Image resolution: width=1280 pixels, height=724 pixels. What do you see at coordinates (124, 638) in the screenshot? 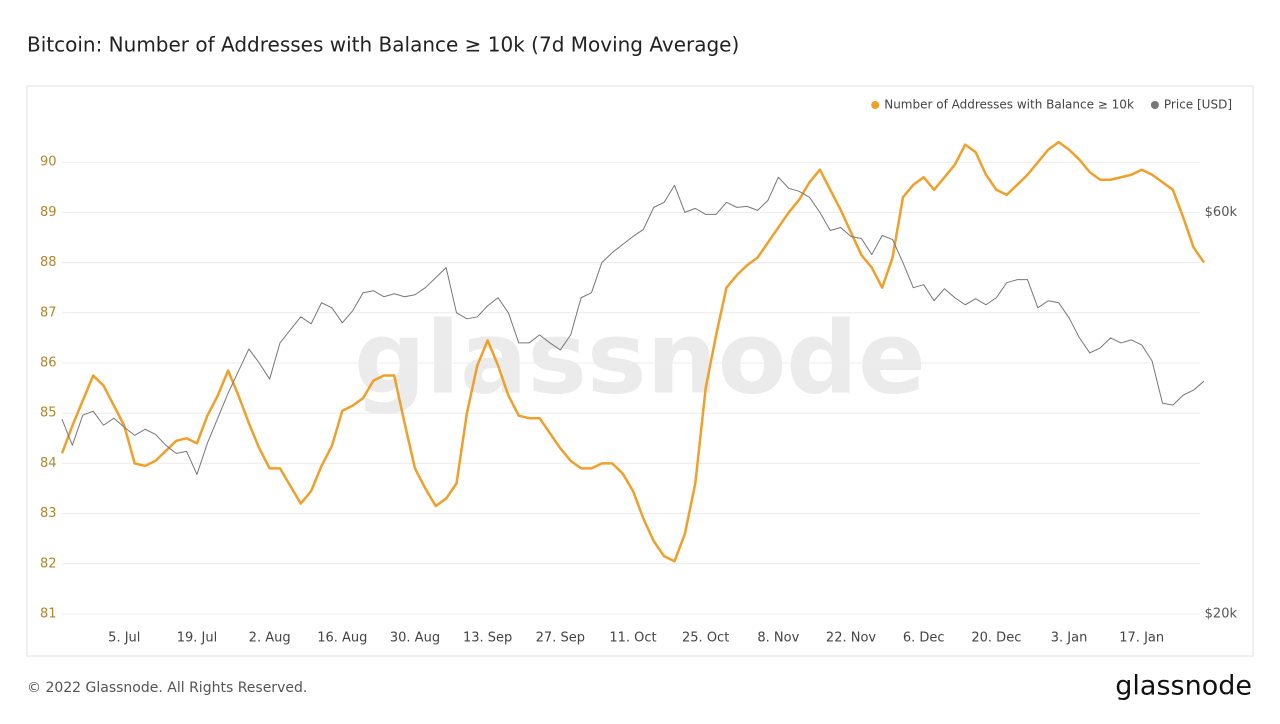
I see `x-tick-label: 5. Jul` at bounding box center [124, 638].